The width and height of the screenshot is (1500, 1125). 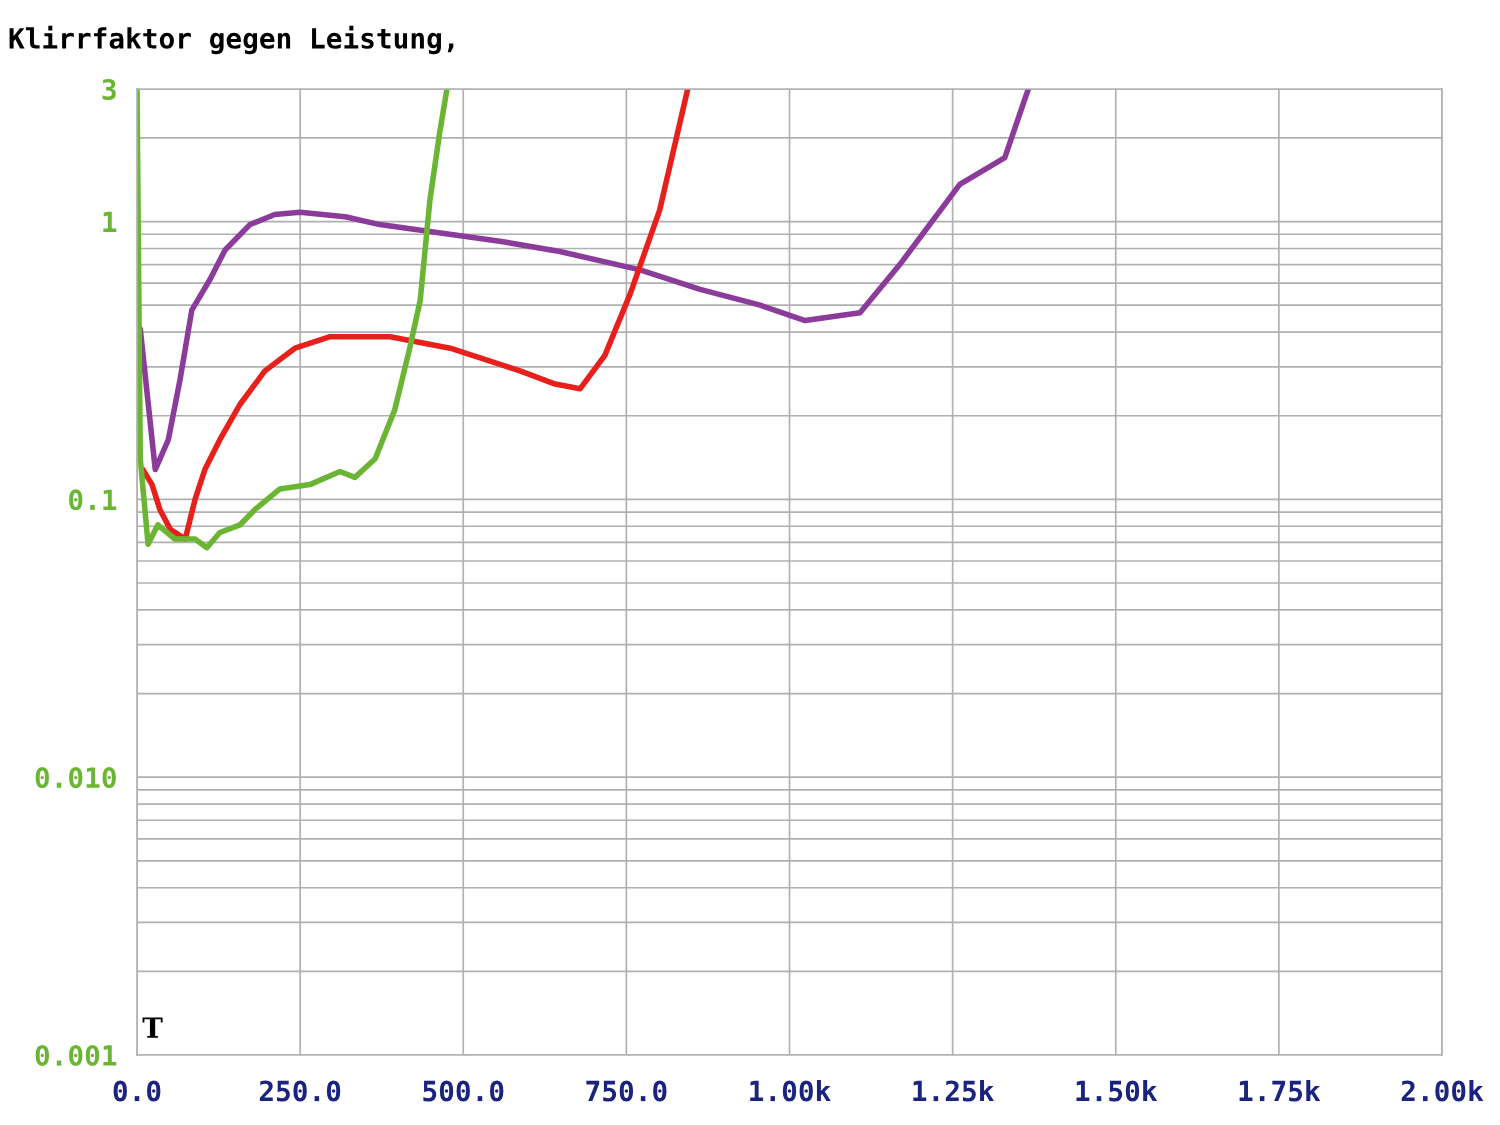 What do you see at coordinates (463, 1091) in the screenshot?
I see `x-tick-label: 500.0` at bounding box center [463, 1091].